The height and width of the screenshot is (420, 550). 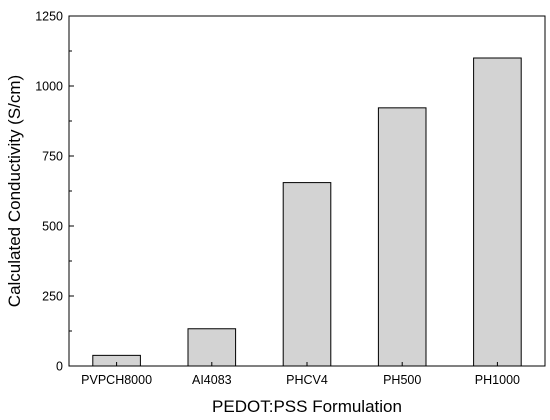 What do you see at coordinates (54, 192) in the screenshot?
I see `y-axis-ticks: 0 250 500 750 1000 1250` at bounding box center [54, 192].